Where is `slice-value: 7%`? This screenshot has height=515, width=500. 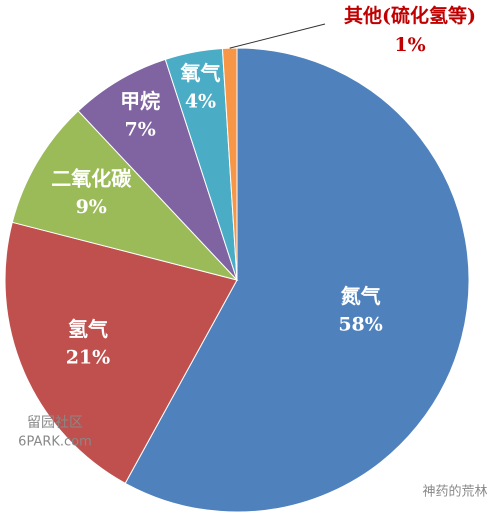
slice-value: 7% is located at coordinates (140, 129).